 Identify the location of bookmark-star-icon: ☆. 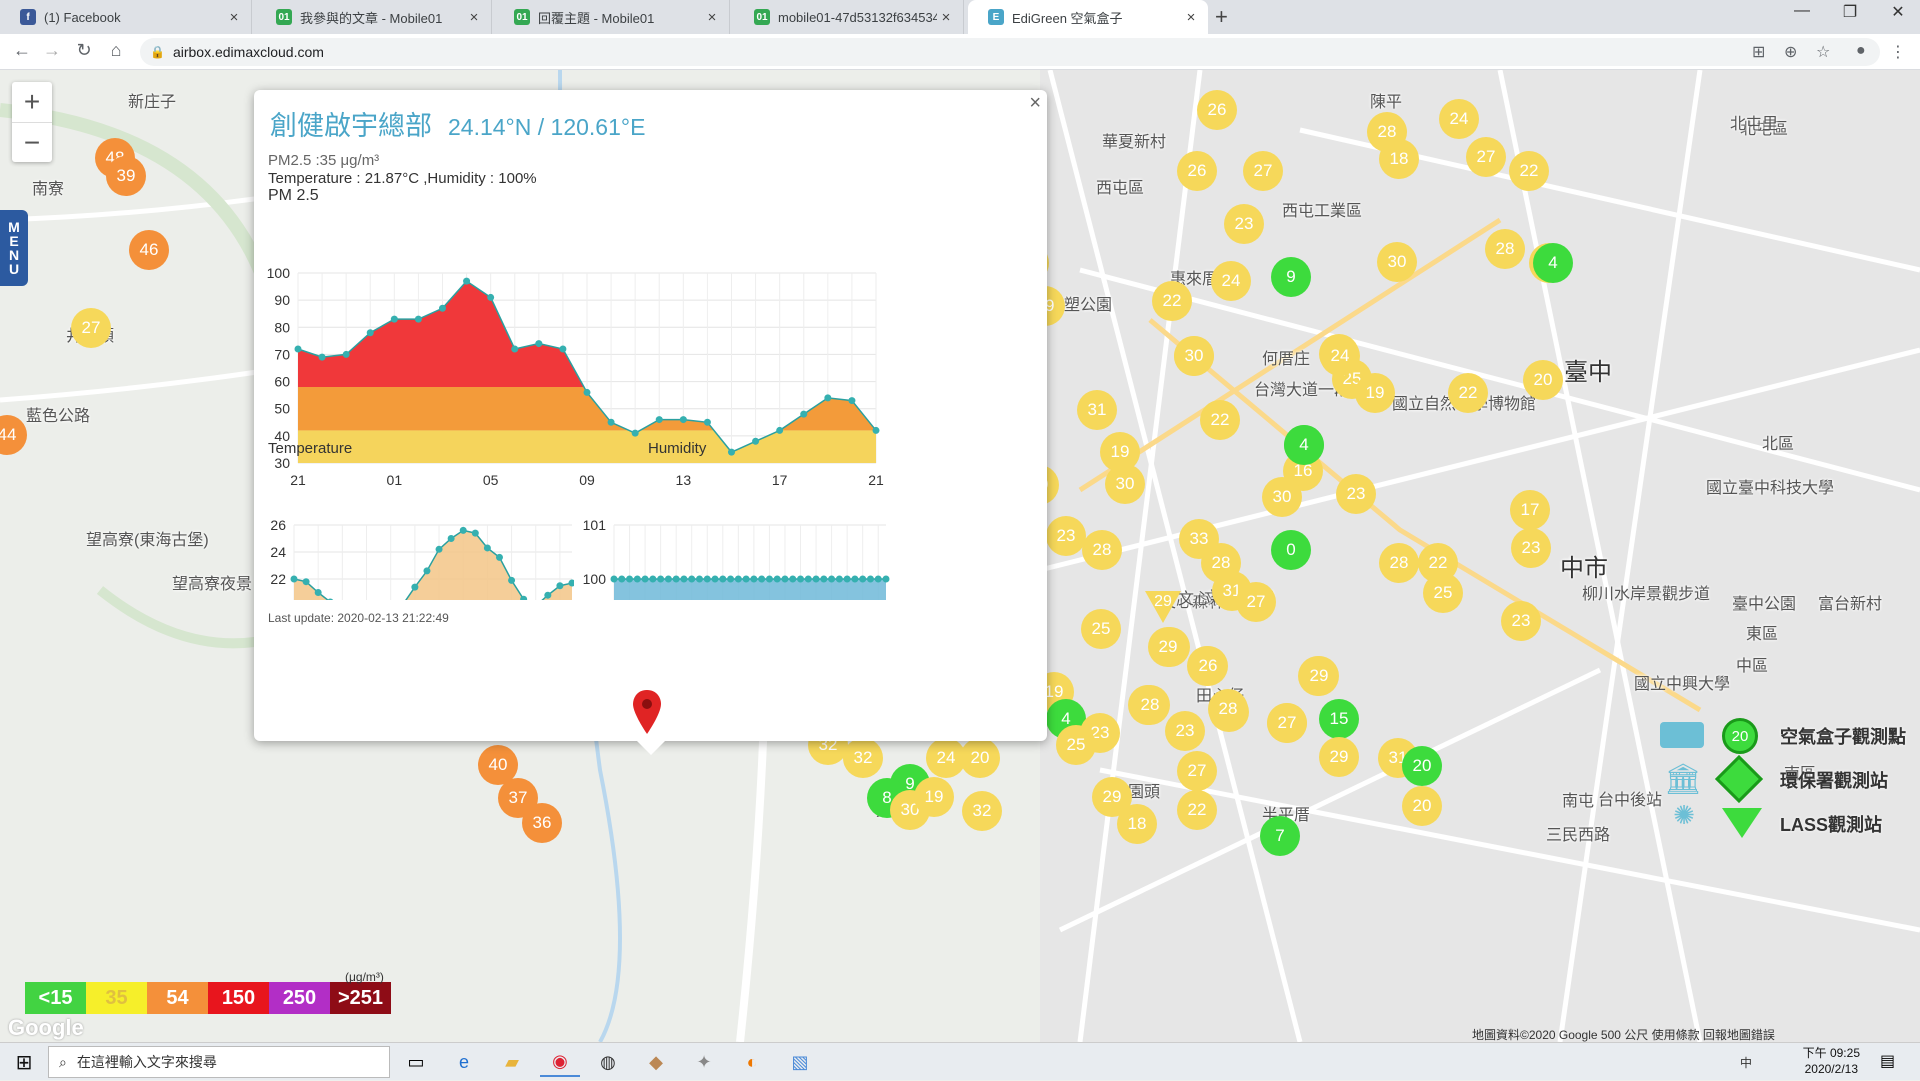
(1823, 52).